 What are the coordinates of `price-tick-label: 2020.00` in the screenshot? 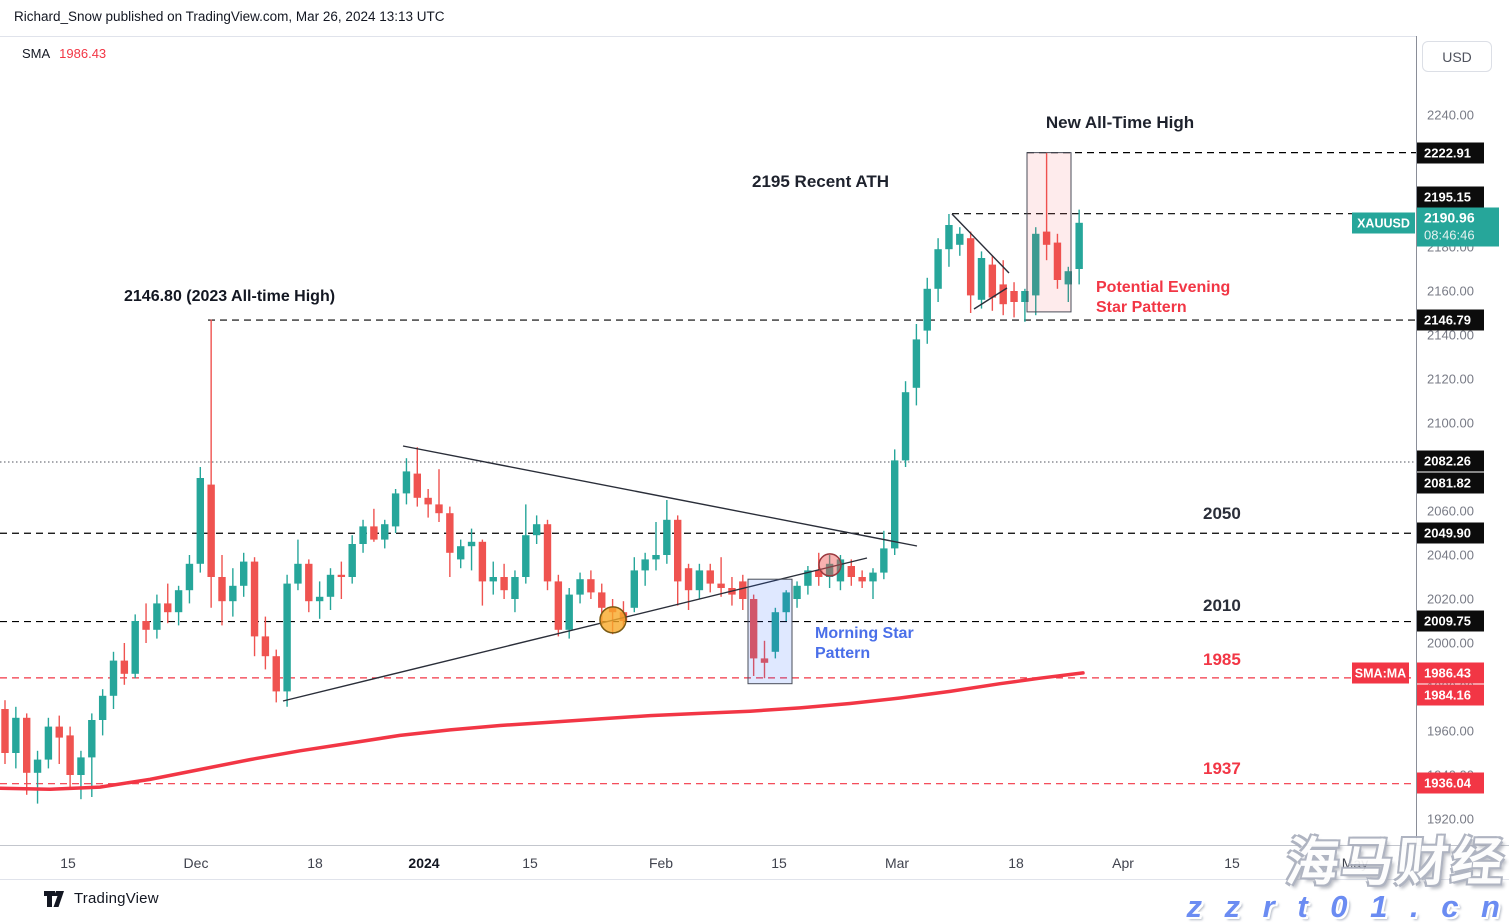 It's located at (1450, 599).